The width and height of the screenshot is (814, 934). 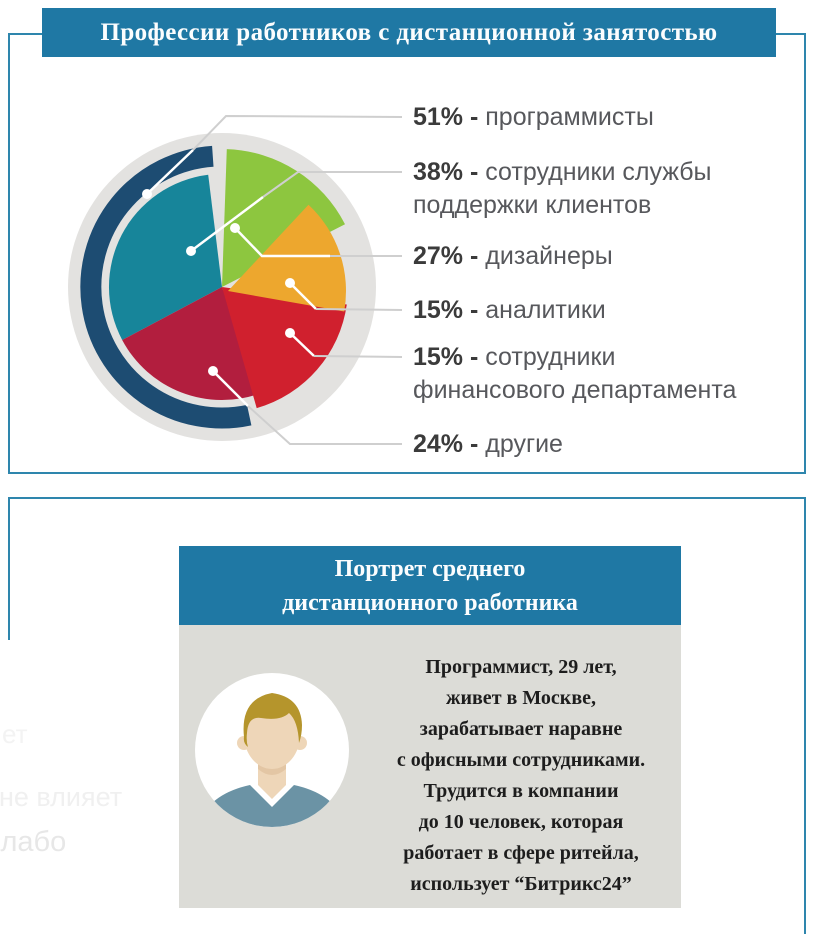 What do you see at coordinates (446, 172) in the screenshot?
I see `label-percent: 38% -` at bounding box center [446, 172].